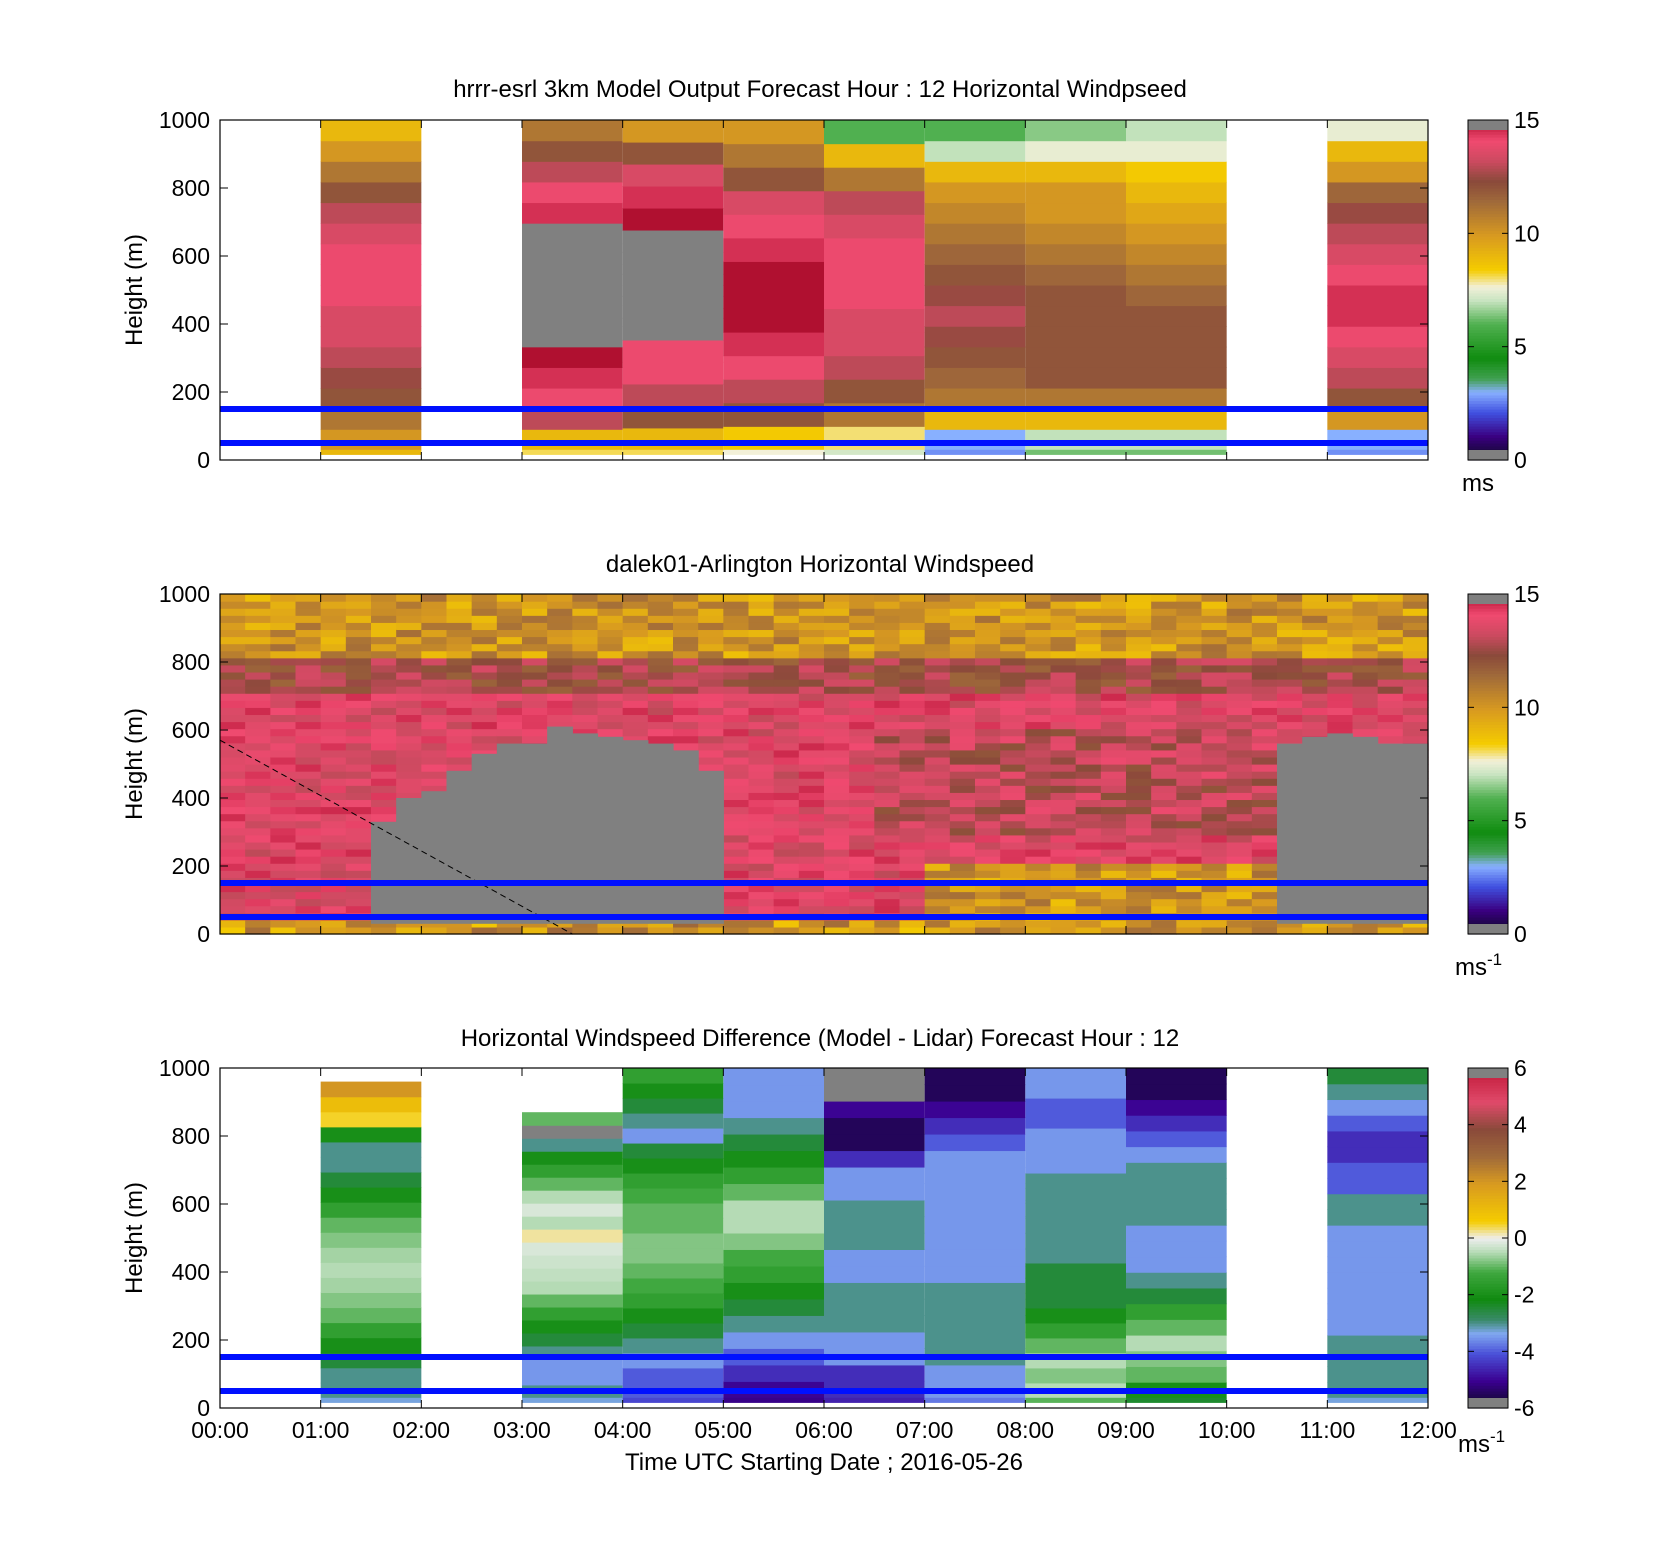 The height and width of the screenshot is (1561, 1680). Describe the element at coordinates (820, 564) in the screenshot. I see `chart-title: dalek01-Arlington Horizontal Windspeed` at that location.